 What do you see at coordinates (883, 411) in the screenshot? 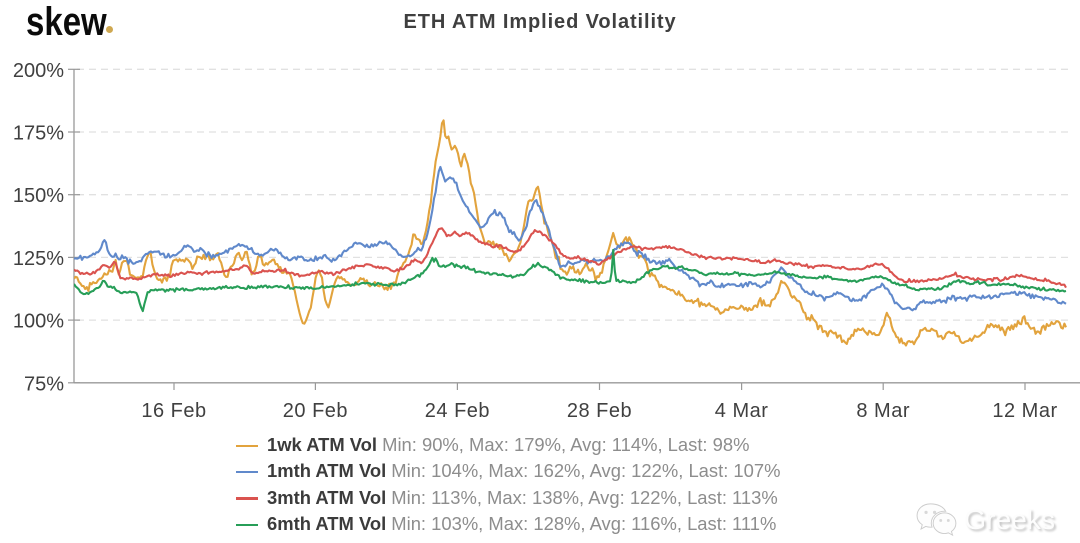
I see `svg-text: 8 Mar` at bounding box center [883, 411].